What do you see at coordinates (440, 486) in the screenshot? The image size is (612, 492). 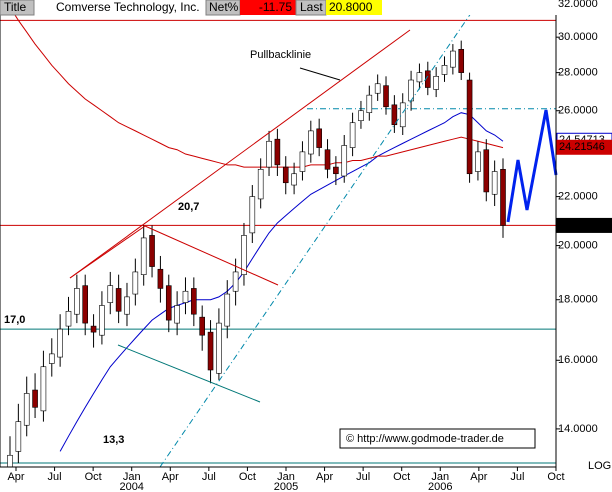 I see `year-label: 2006` at bounding box center [440, 486].